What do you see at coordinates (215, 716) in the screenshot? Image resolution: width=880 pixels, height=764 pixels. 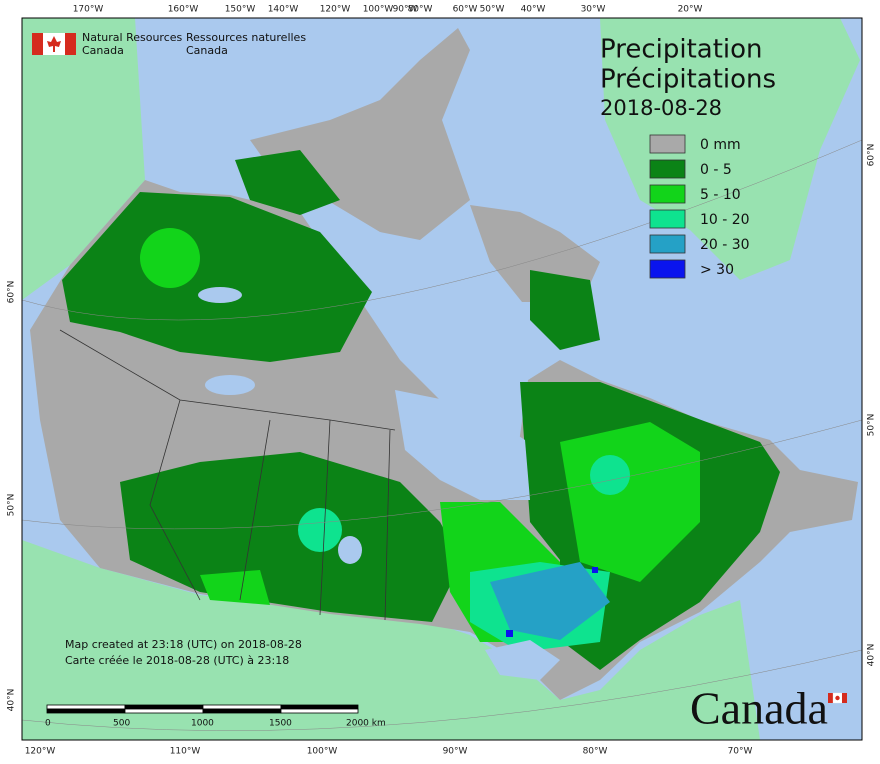 I see `scale-bar: 0 500 1000 1500 2000 km` at bounding box center [215, 716].